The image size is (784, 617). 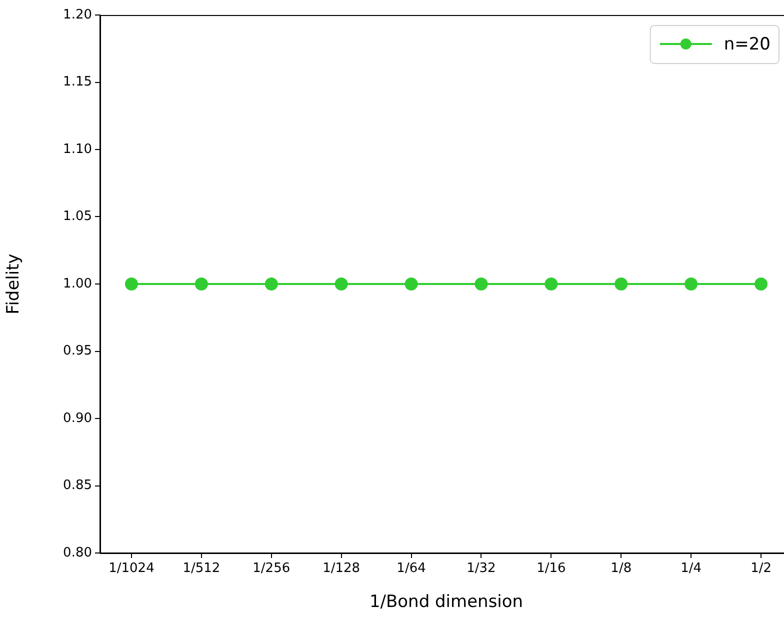 What do you see at coordinates (271, 568) in the screenshot?
I see `x-tick-label: 1/256` at bounding box center [271, 568].